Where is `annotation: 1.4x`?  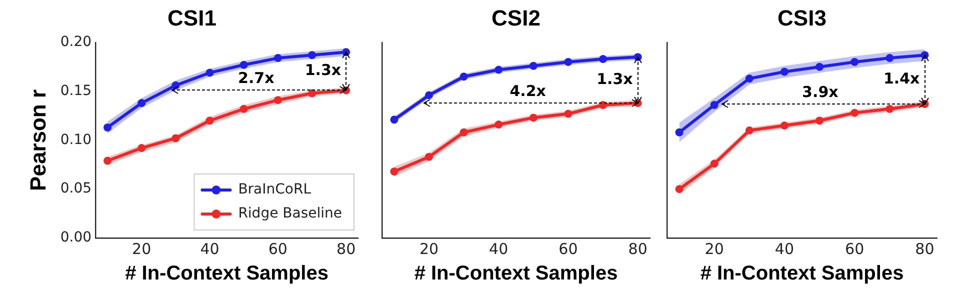
annotation: 1.4x is located at coordinates (901, 78).